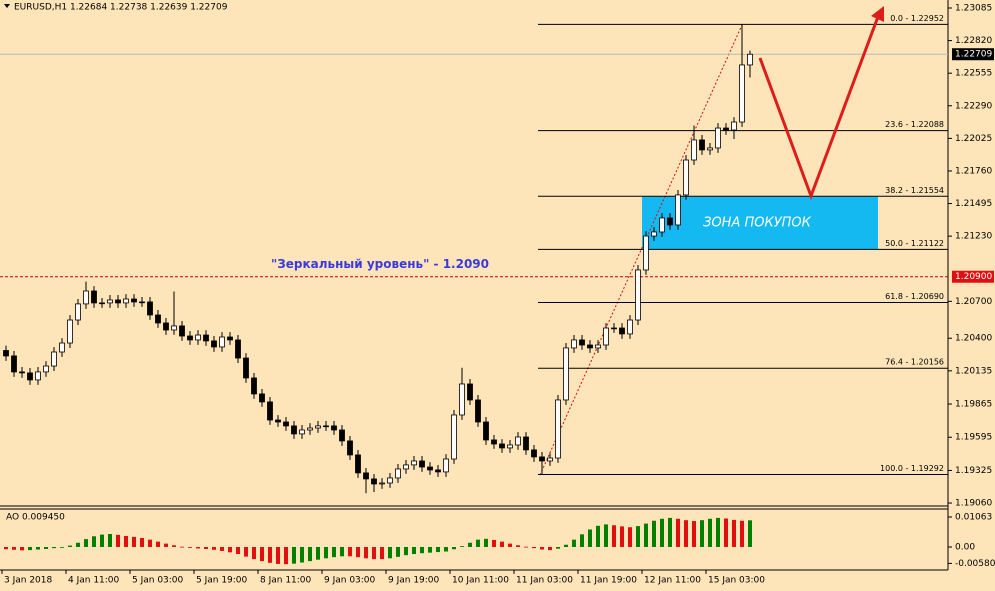 The height and width of the screenshot is (591, 995). I want to click on y-tick-label: 0.01063, so click(973, 517).